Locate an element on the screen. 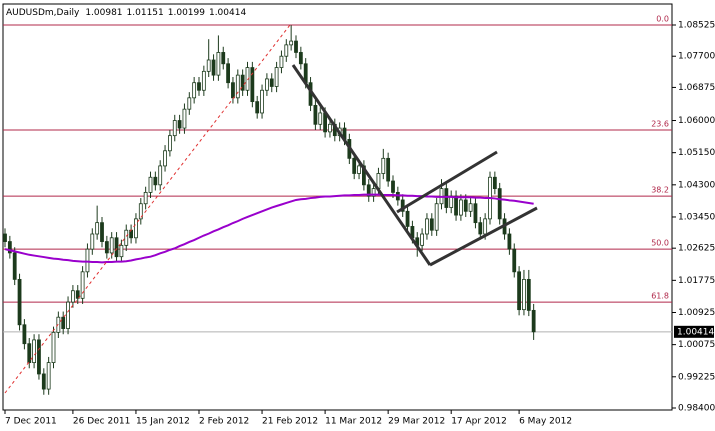  x-tick-label: 17 Apr 2012 is located at coordinates (479, 422).